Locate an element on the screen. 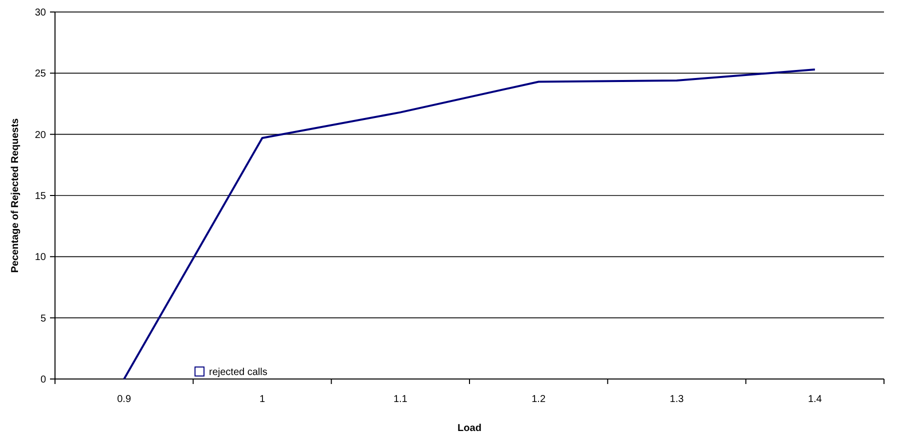  x-tick-label: 0.9 is located at coordinates (124, 399).